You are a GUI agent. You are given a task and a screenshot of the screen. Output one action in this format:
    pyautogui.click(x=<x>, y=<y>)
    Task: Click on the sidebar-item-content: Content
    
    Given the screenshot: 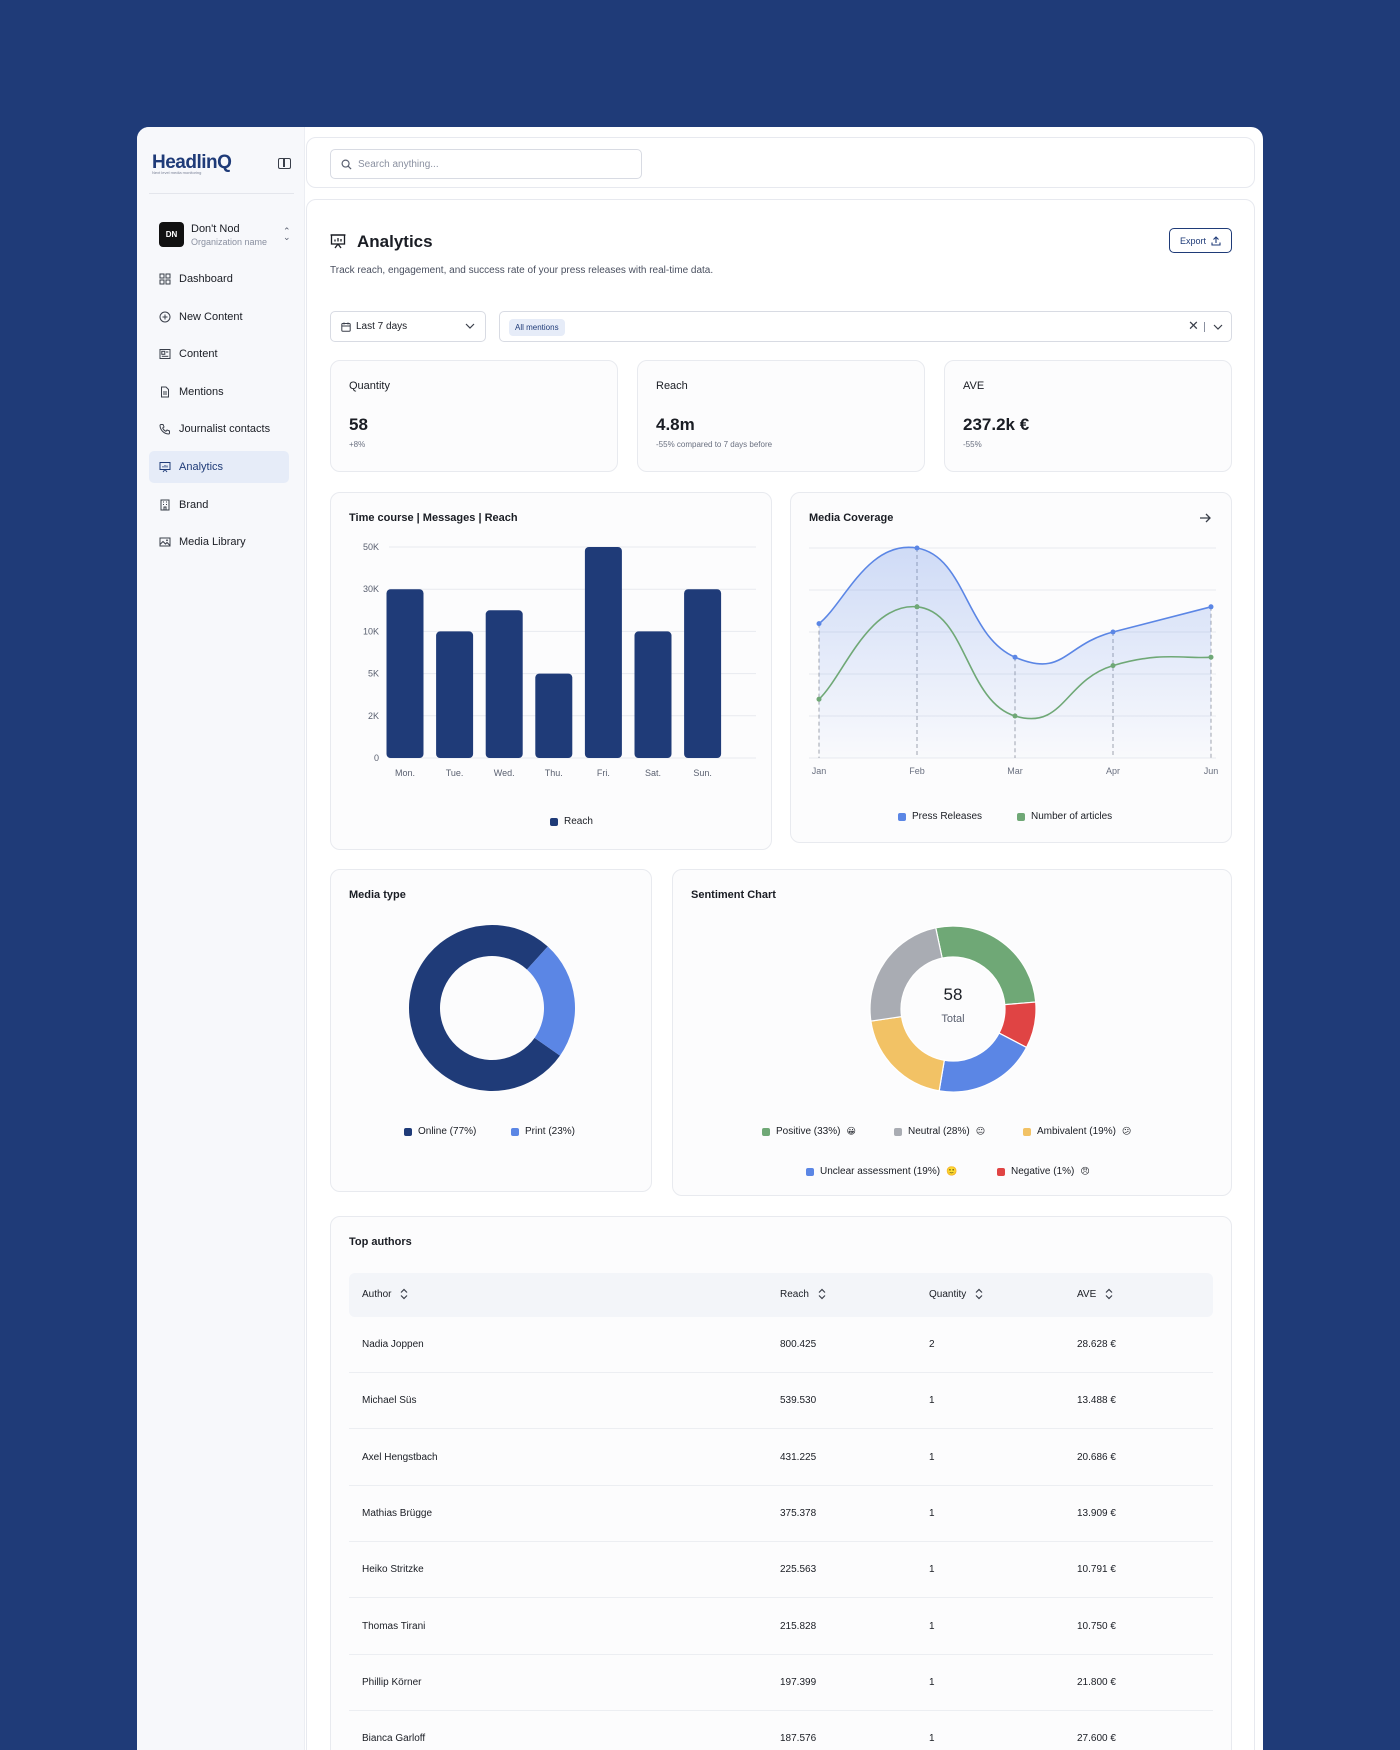 What is the action you would take?
    pyautogui.click(x=219, y=354)
    